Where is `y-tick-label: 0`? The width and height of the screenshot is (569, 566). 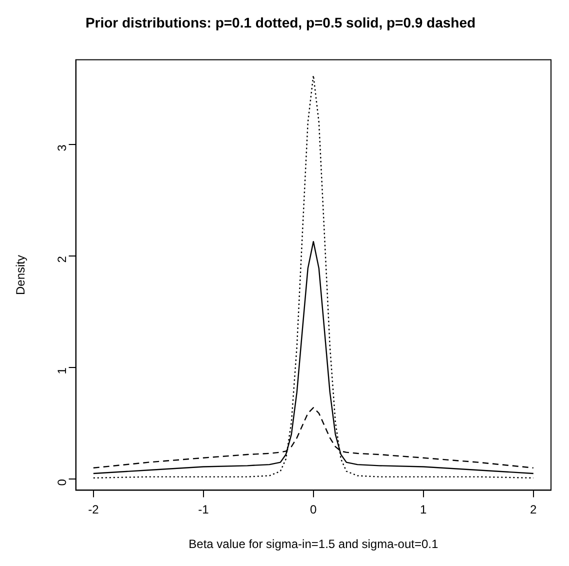
y-tick-label: 0 is located at coordinates (62, 482).